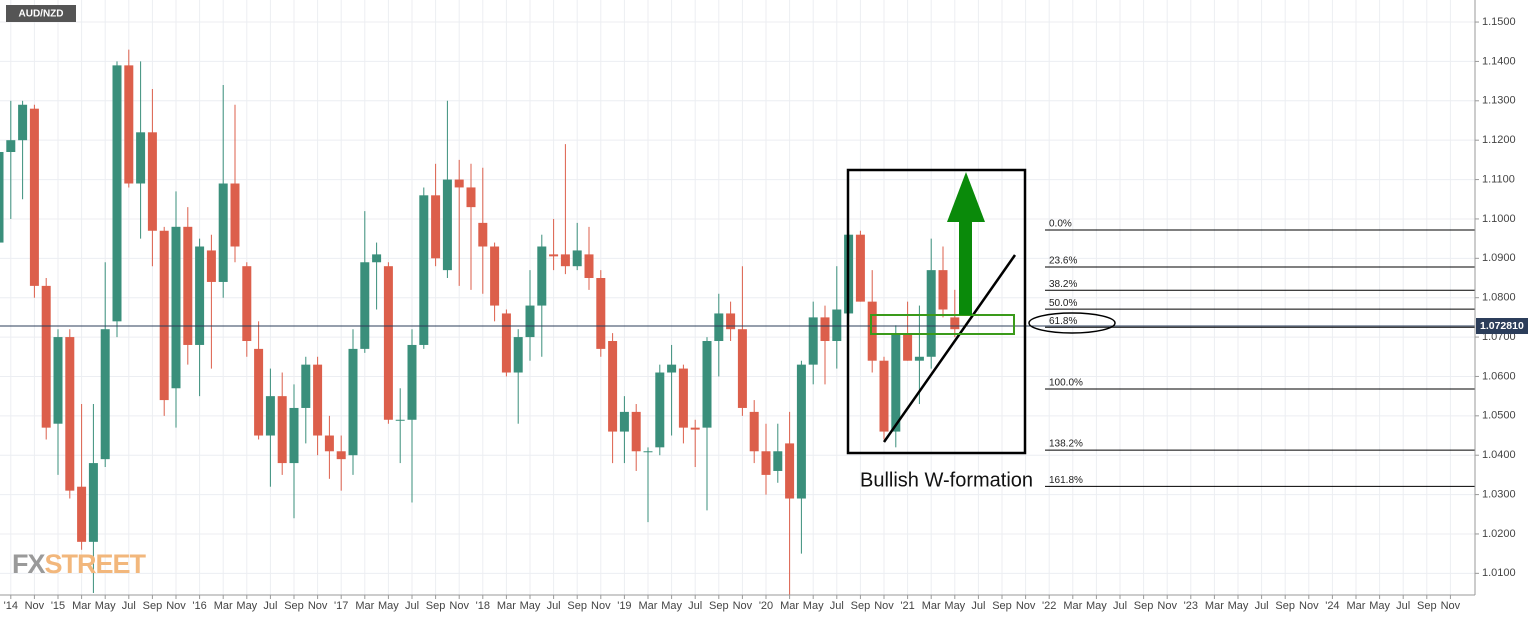 This screenshot has height=618, width=1536. I want to click on arrow-head, so click(966, 197).